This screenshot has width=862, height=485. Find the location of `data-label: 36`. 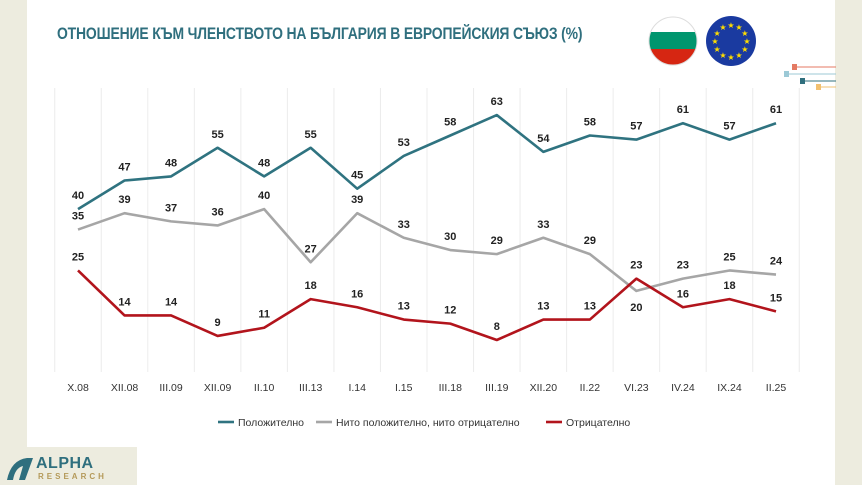

data-label: 36 is located at coordinates (217, 212).